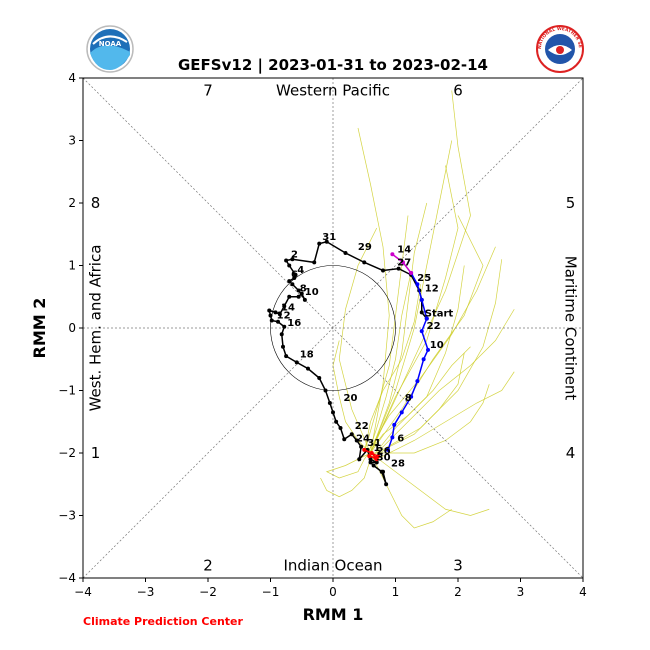 The height and width of the screenshot is (650, 650). Describe the element at coordinates (583, 592) in the screenshot. I see `x-tick-label: 4` at that location.